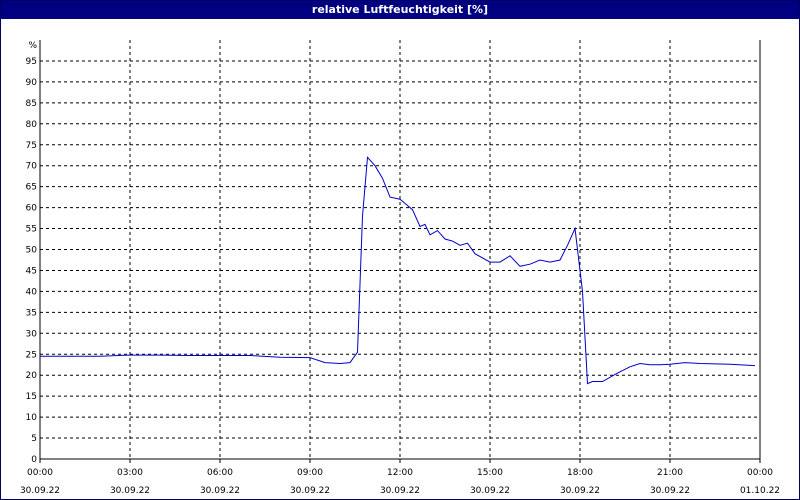  I want to click on y-tick-label: 95, so click(31, 62).